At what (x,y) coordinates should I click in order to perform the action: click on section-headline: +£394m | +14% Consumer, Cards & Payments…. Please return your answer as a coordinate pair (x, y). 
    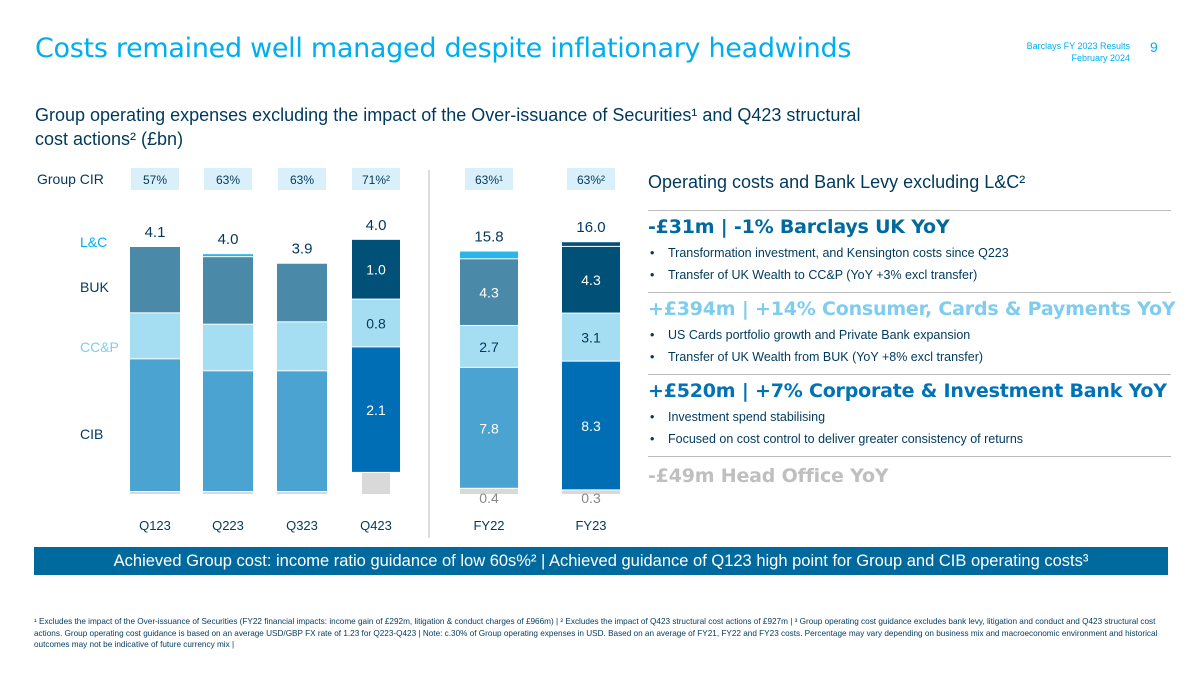
    Looking at the image, I should click on (912, 309).